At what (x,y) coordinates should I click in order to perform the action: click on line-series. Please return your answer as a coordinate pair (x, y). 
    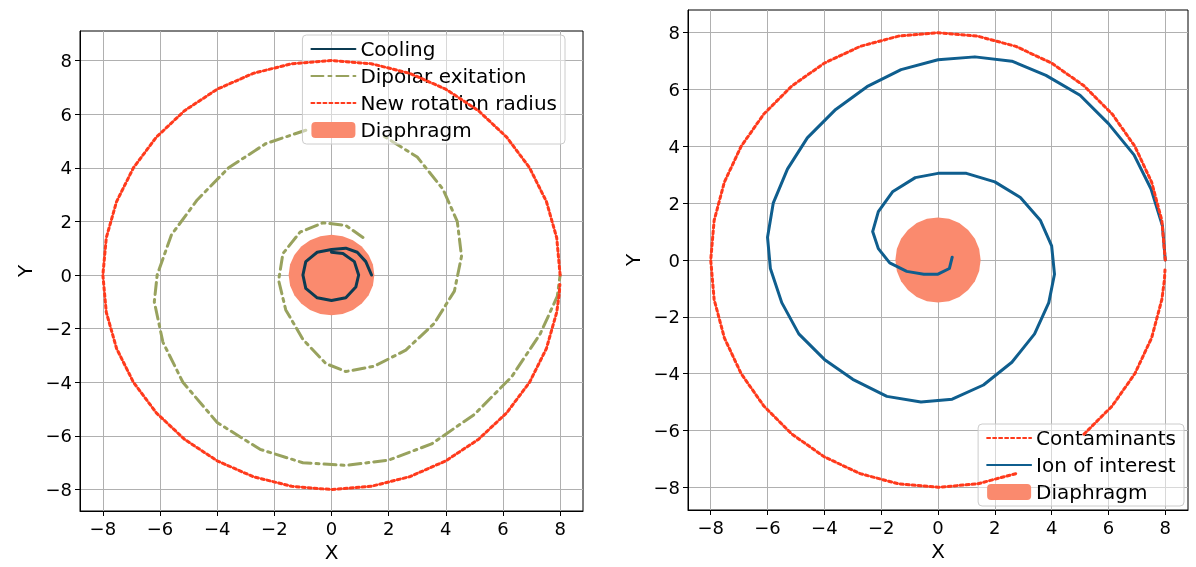
    Looking at the image, I should click on (337, 274).